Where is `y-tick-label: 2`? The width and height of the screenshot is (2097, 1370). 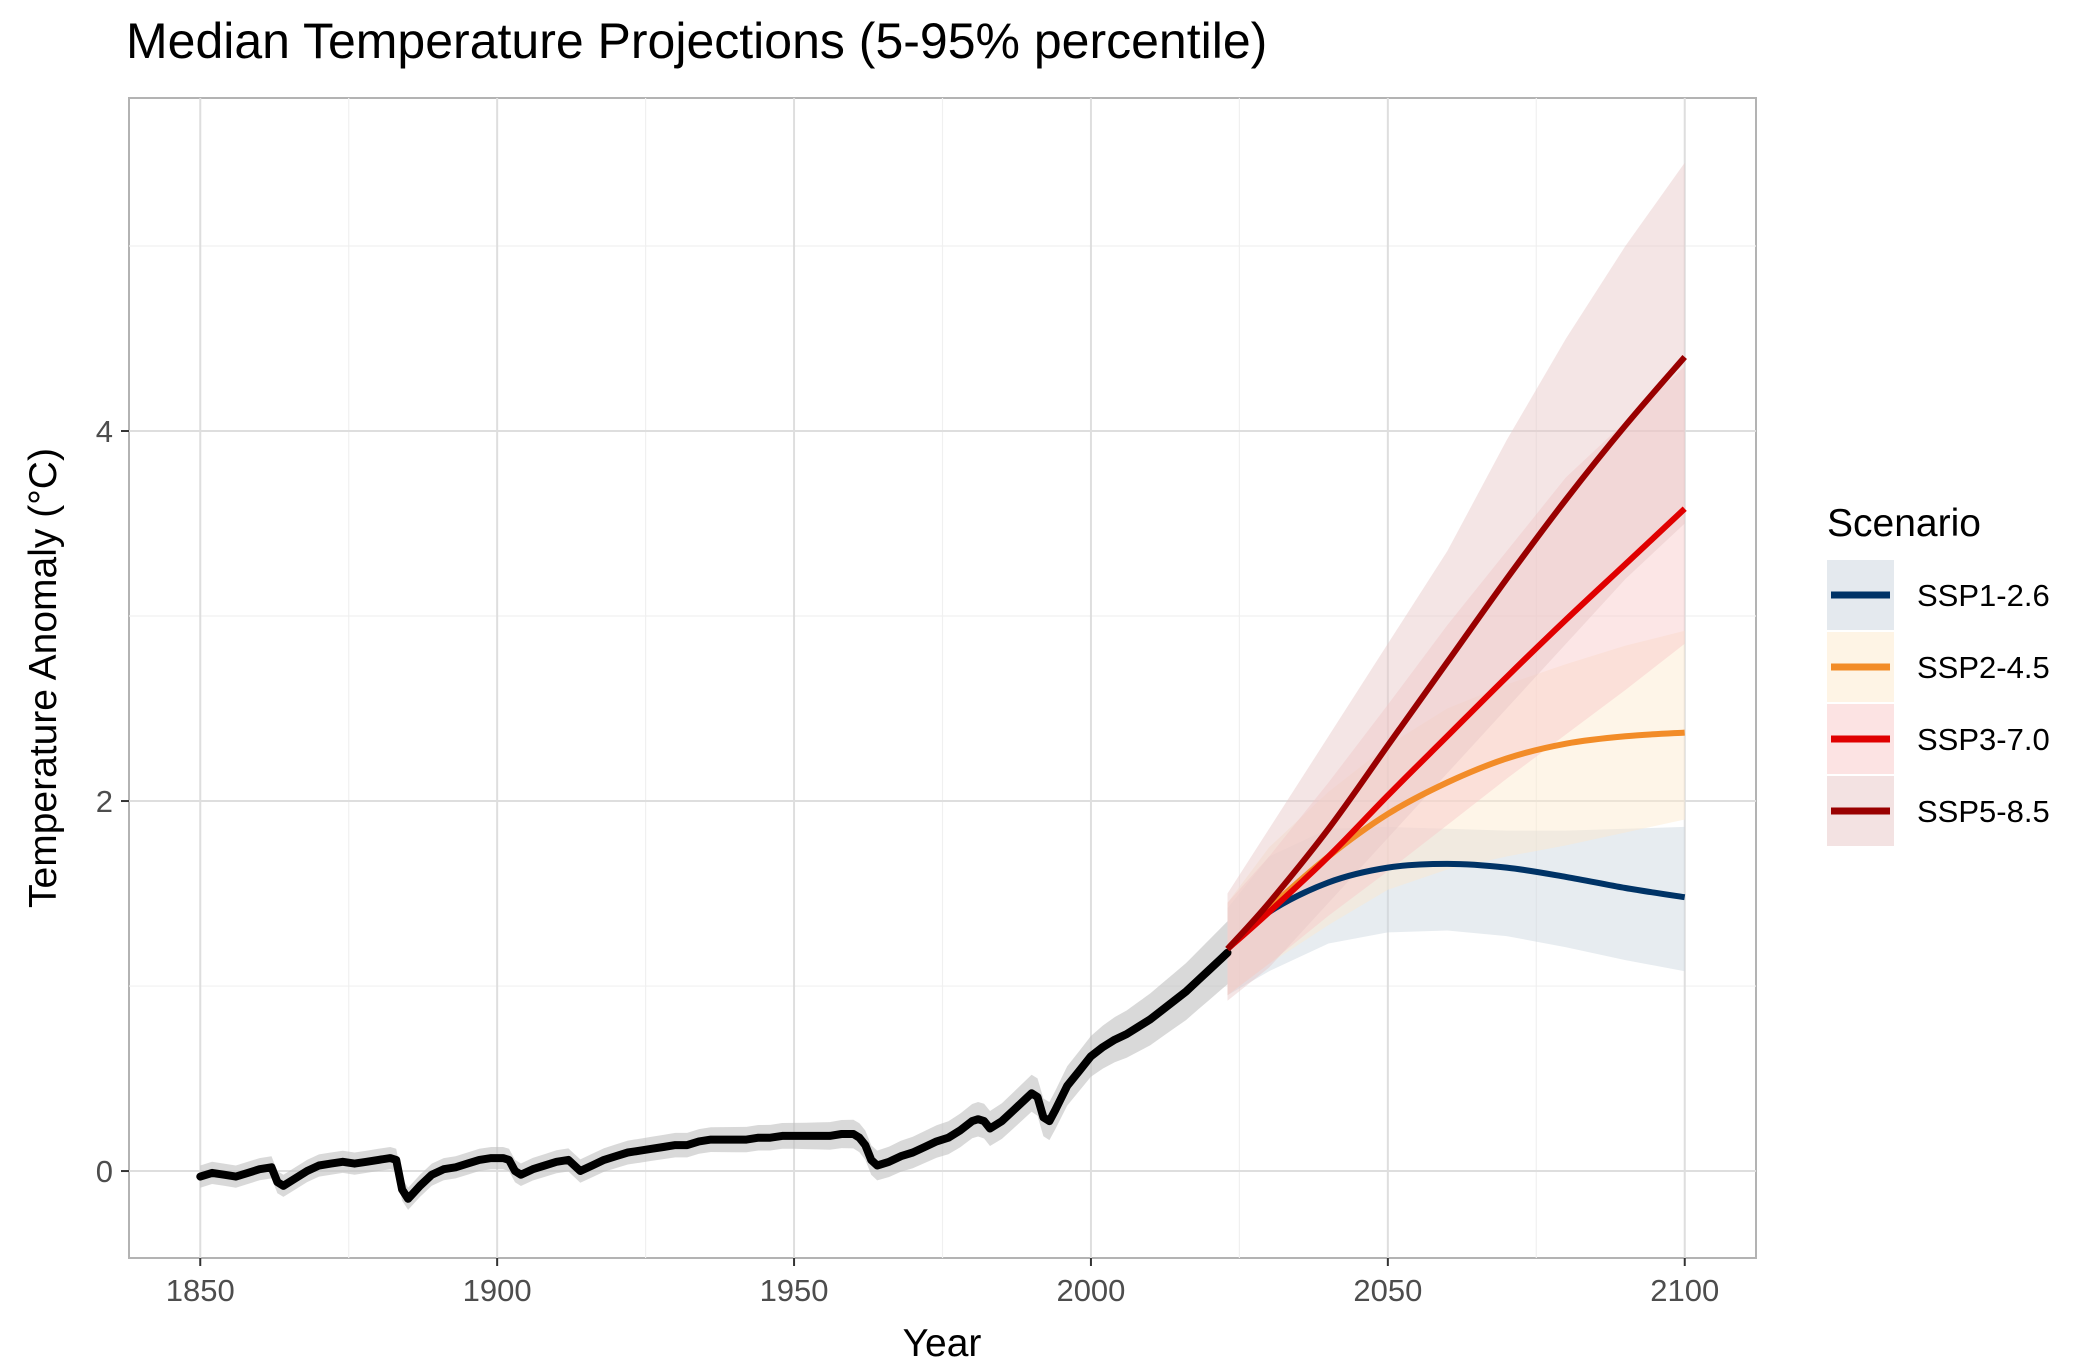 y-tick-label: 2 is located at coordinates (104, 801).